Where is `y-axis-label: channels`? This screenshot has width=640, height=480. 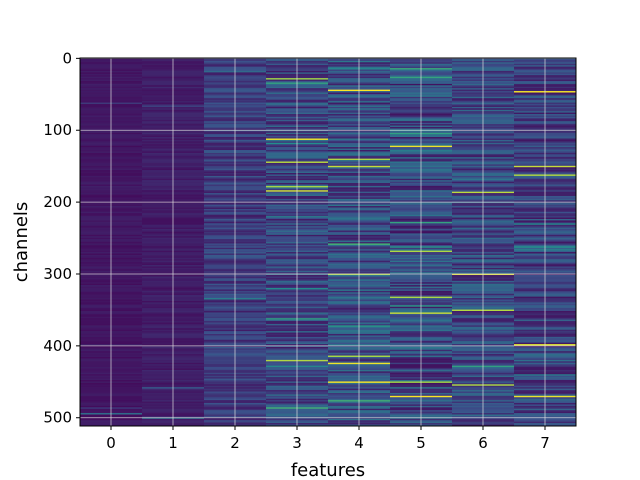
y-axis-label: channels is located at coordinates (21, 242).